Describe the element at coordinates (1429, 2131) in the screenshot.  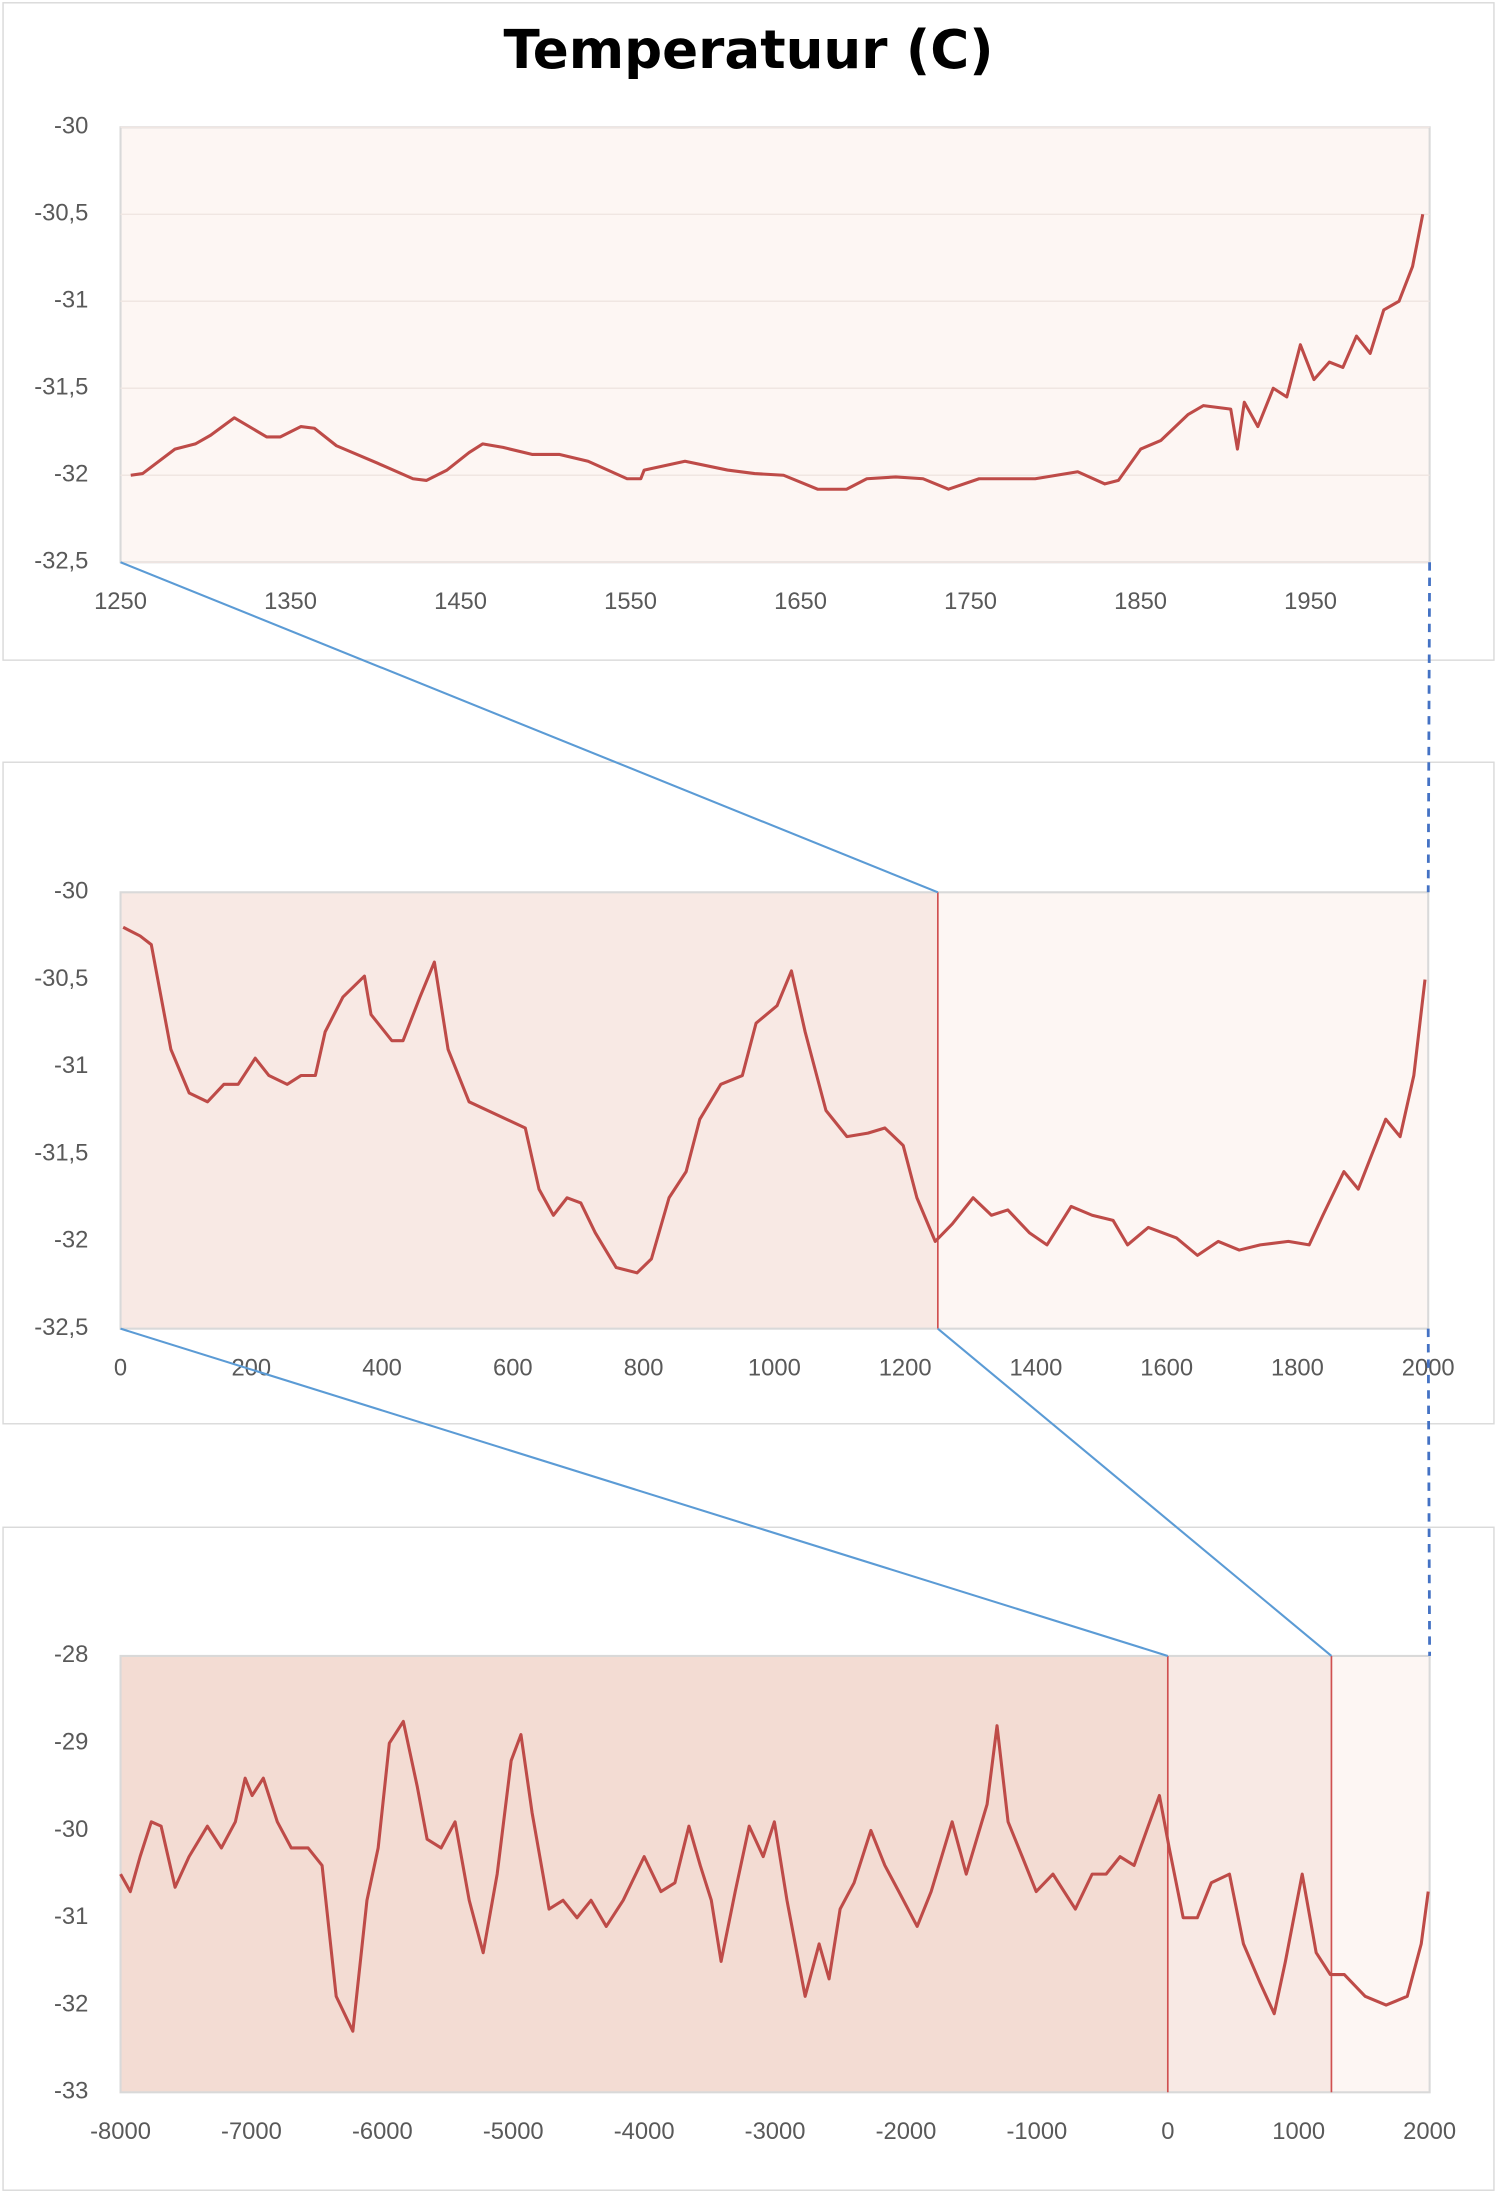
I see `x-tick-label: 2000` at that location.